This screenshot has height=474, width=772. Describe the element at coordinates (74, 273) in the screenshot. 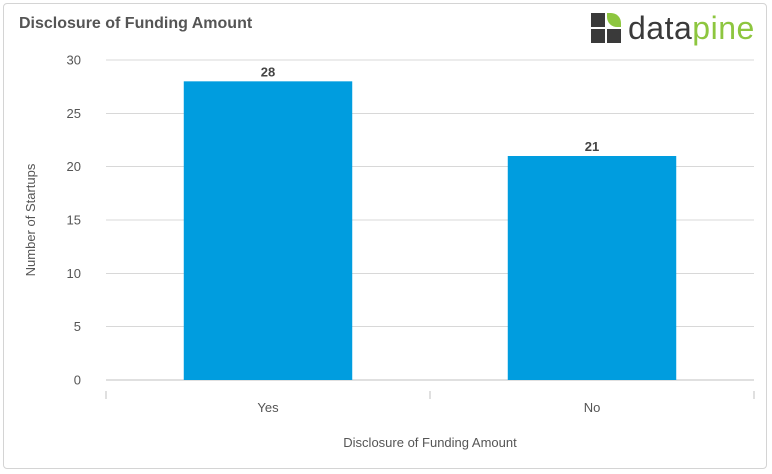

I see `y-tick-label: 10` at that location.